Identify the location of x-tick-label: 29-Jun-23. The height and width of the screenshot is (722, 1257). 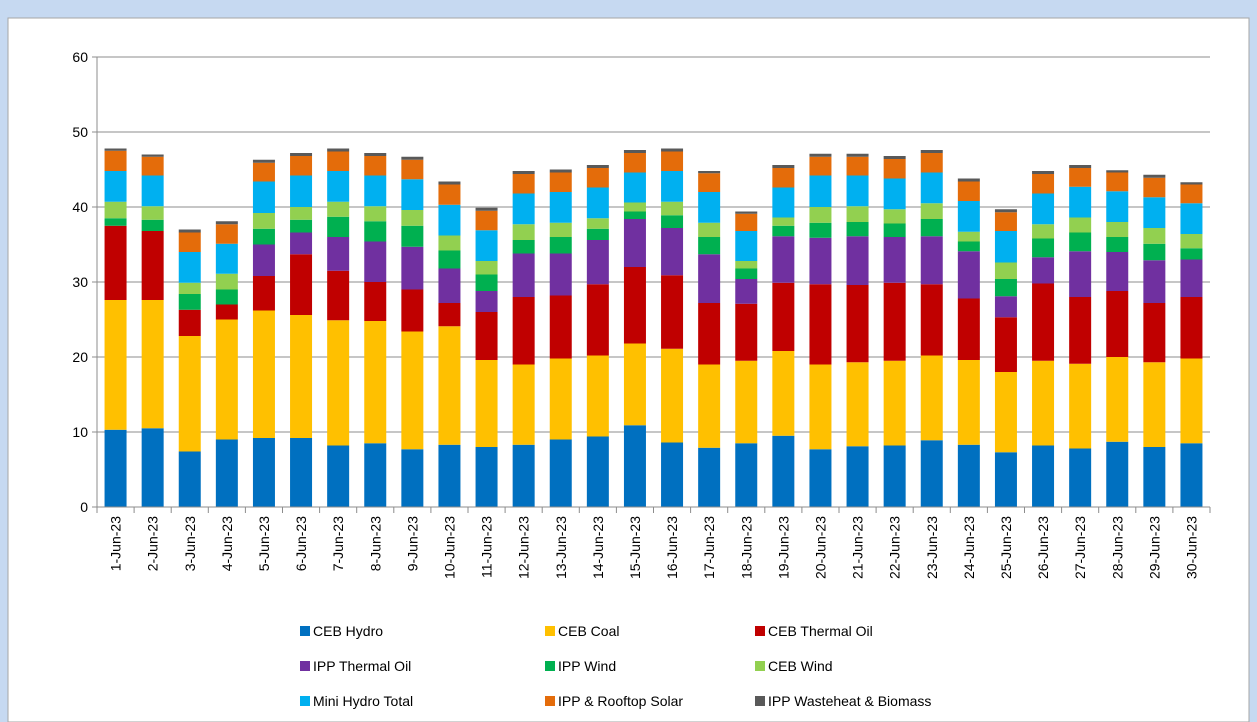
(1154, 547).